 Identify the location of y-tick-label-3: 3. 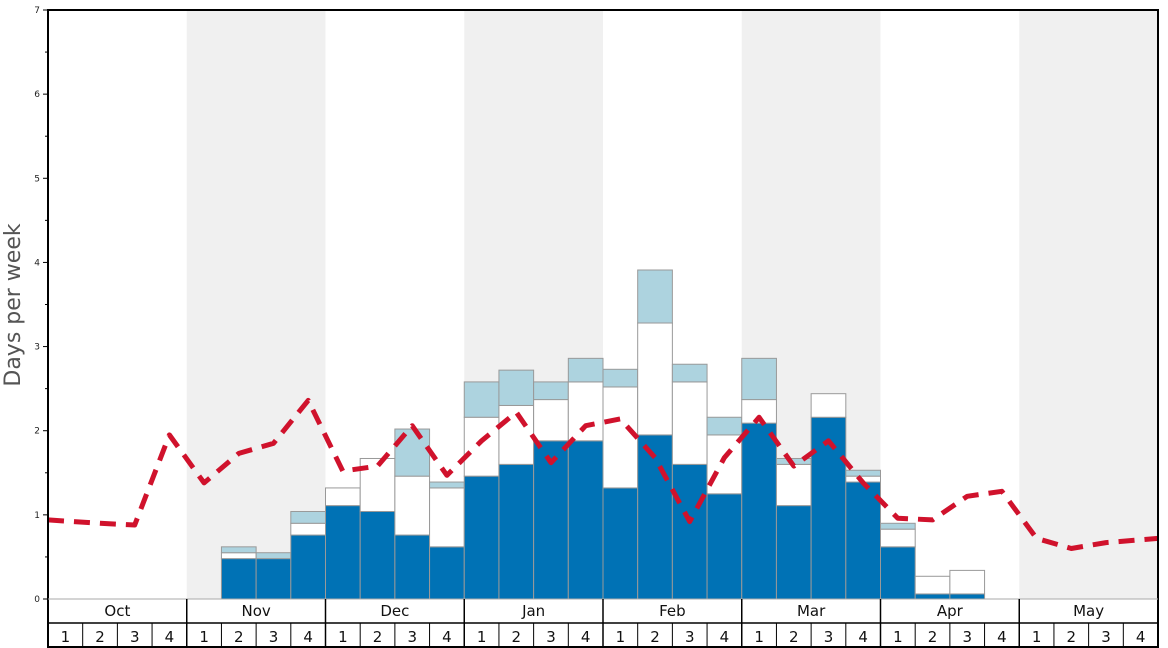
(37, 348).